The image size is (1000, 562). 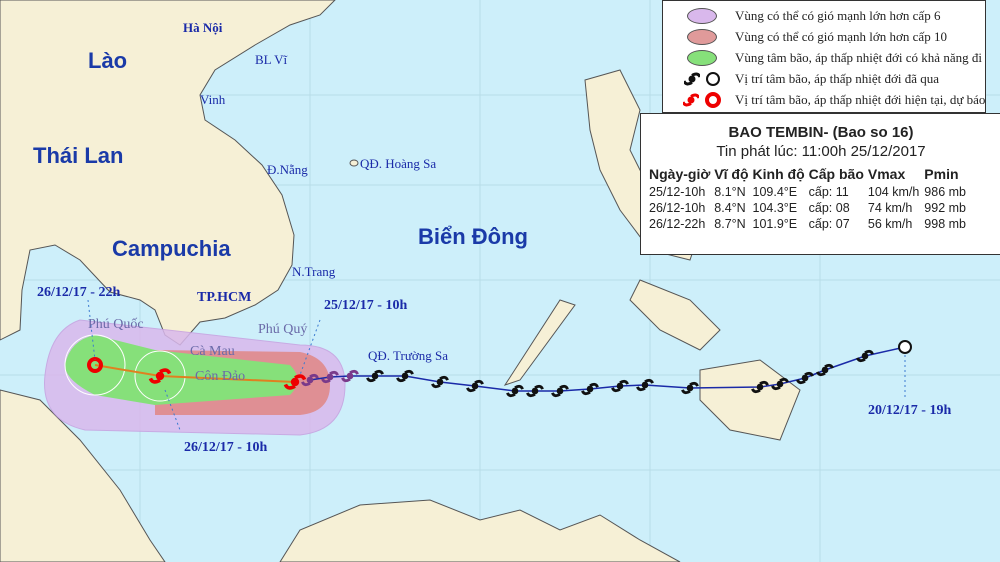 What do you see at coordinates (220, 376) in the screenshot?
I see `label-con-dao: Côn Đảo` at bounding box center [220, 376].